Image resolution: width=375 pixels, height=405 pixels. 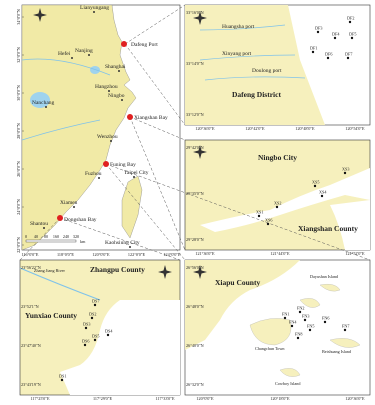 I want to click on station-label: DF2, so click(x=350, y=18).